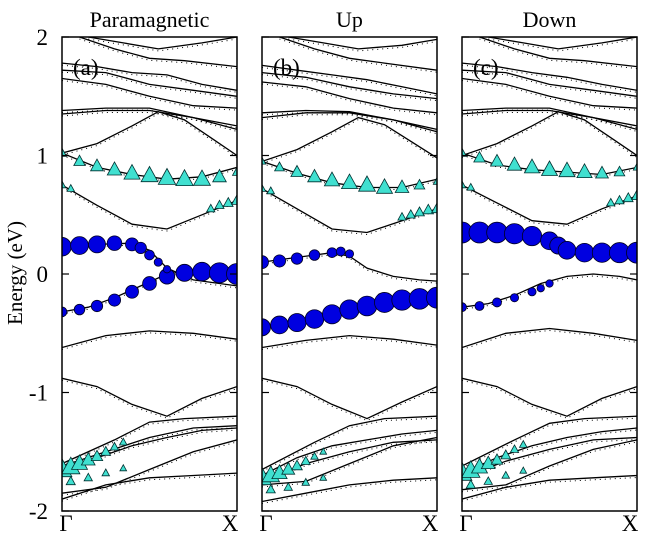 The width and height of the screenshot is (647, 533). Describe the element at coordinates (286, 67) in the screenshot. I see `panel-label: (b)` at that location.